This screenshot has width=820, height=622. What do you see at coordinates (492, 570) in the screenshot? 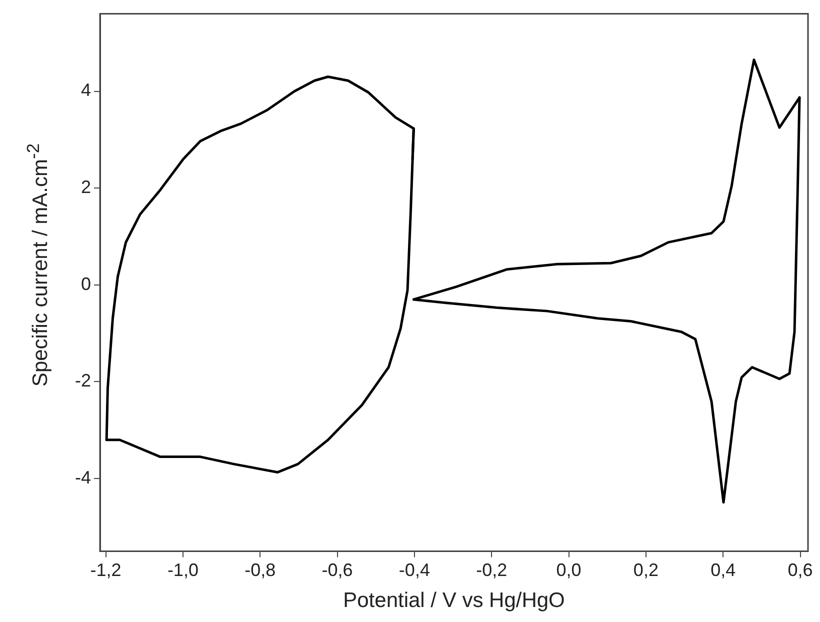
I see `x-tick-label: -0,2` at bounding box center [492, 570].